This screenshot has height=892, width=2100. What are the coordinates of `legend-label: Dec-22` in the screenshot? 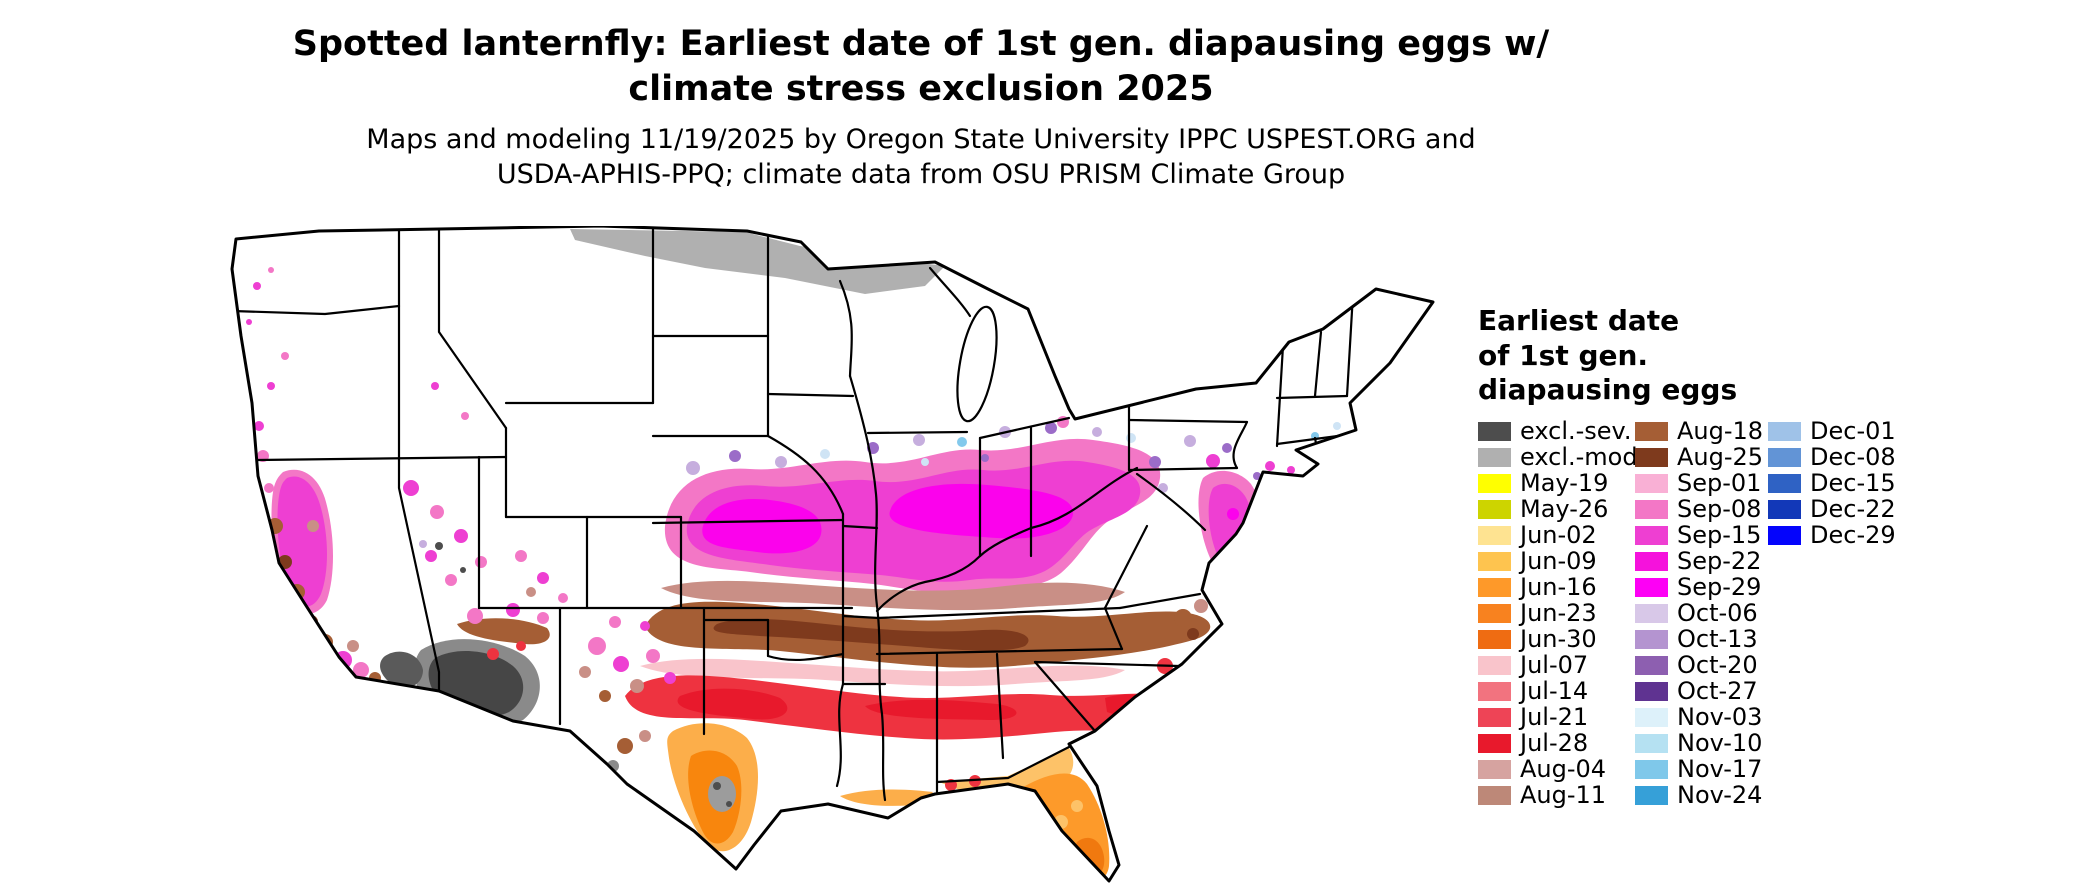 It's located at (1853, 509).